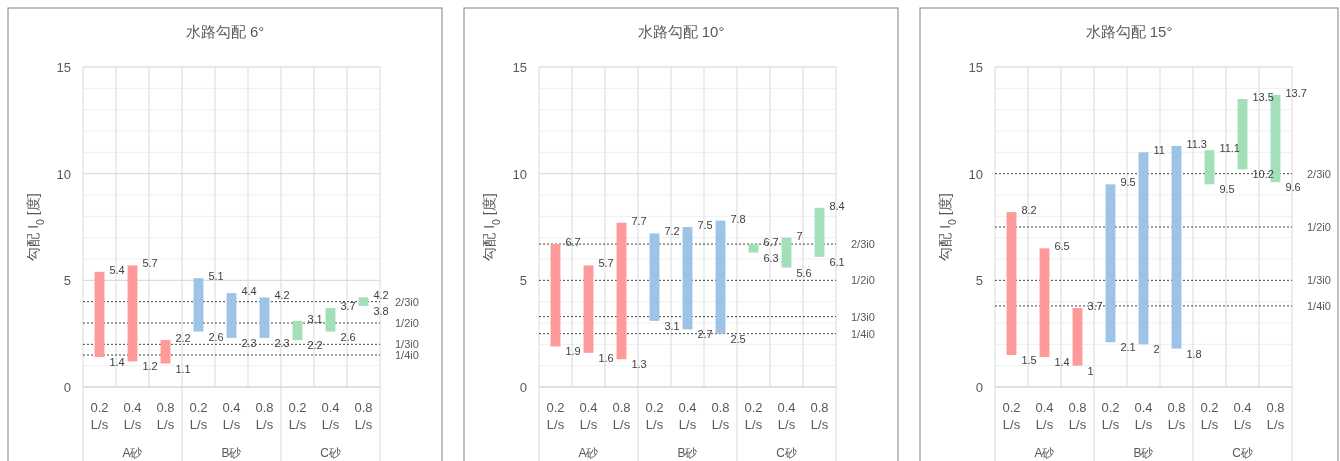 This screenshot has width=1340, height=461. Describe the element at coordinates (348, 306) in the screenshot. I see `annotation: 3.7` at that location.